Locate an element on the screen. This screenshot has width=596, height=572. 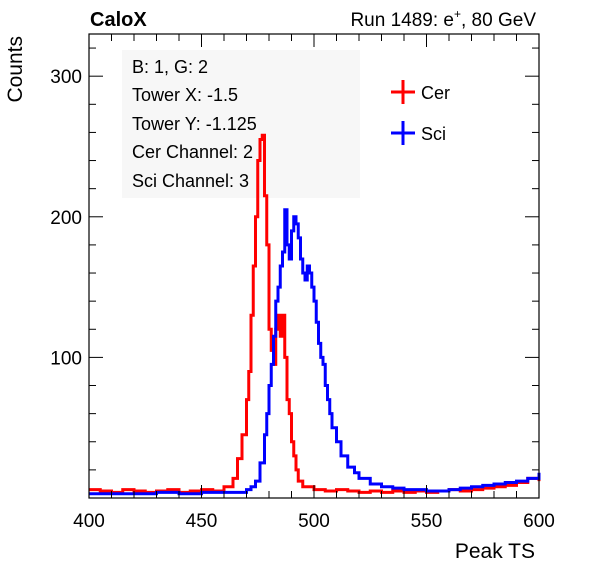
run-prefix: Run 1489: e is located at coordinates (402, 20).